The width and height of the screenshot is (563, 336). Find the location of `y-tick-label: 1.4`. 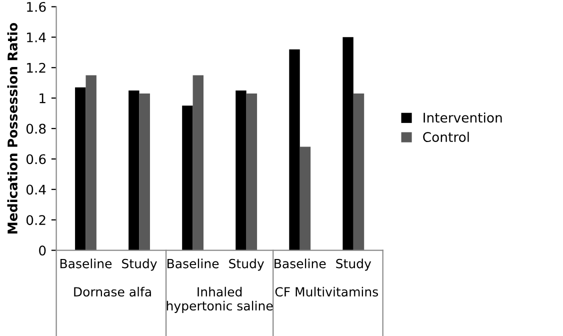

y-tick-label: 1.4 is located at coordinates (36, 37).